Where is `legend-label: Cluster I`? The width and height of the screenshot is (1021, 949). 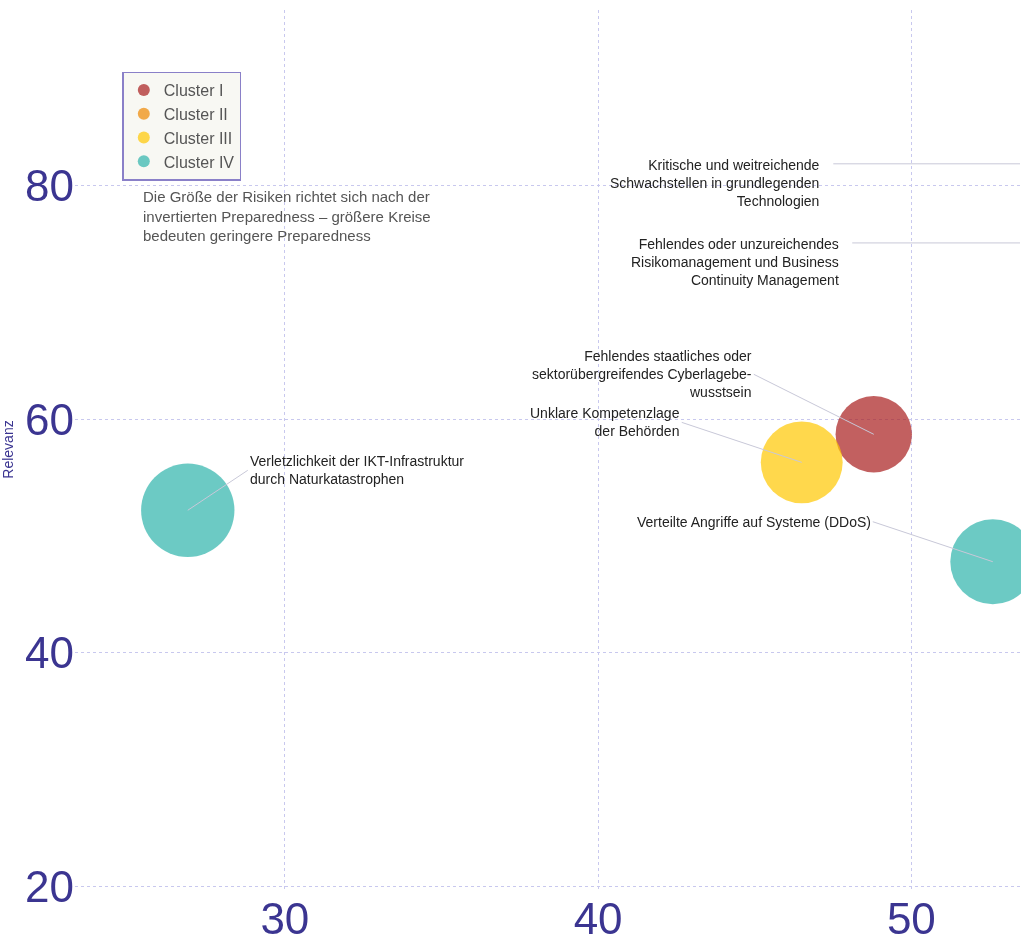
legend-label: Cluster I is located at coordinates (193, 91).